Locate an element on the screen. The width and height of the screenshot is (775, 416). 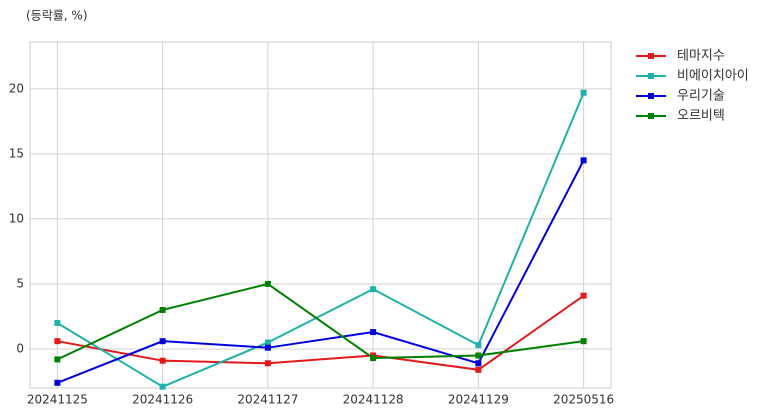
legend-entry: 오르비텍 is located at coordinates (680, 116).